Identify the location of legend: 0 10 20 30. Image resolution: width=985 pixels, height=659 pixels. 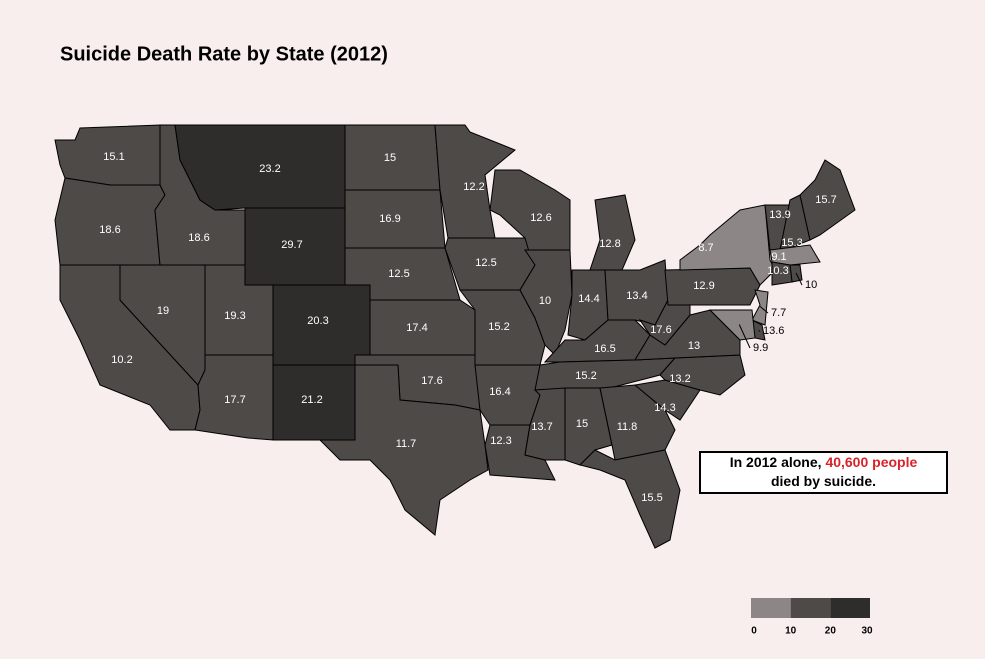
(812, 617).